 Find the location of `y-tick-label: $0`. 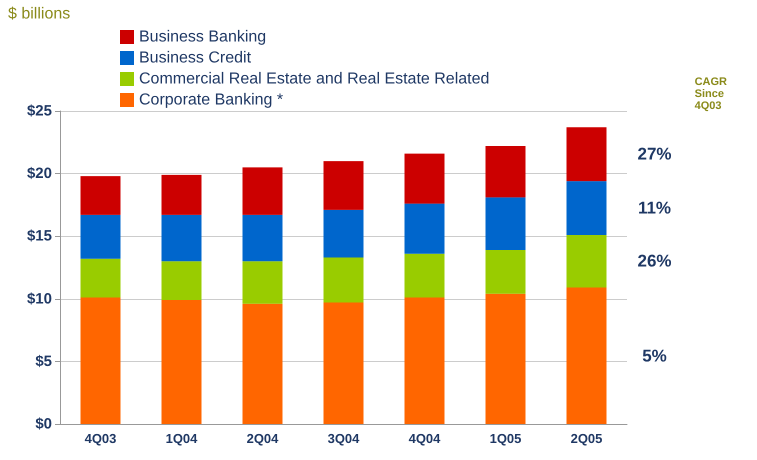

y-tick-label: $0 is located at coordinates (43, 424).